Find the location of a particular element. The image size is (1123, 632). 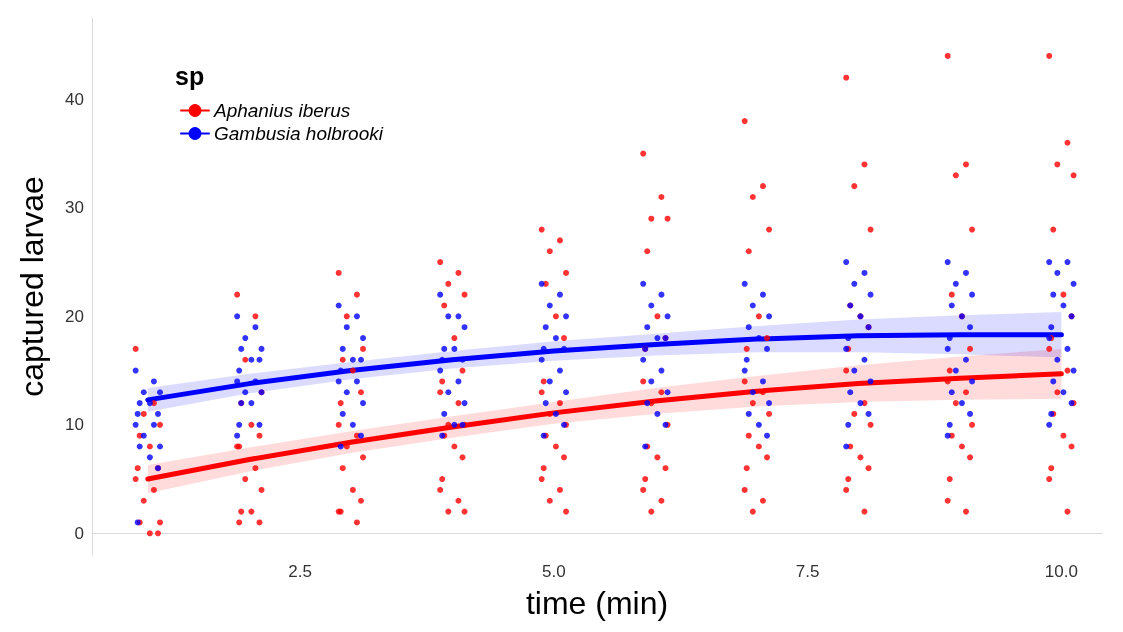

y-tick-label: 10 is located at coordinates (74, 425).